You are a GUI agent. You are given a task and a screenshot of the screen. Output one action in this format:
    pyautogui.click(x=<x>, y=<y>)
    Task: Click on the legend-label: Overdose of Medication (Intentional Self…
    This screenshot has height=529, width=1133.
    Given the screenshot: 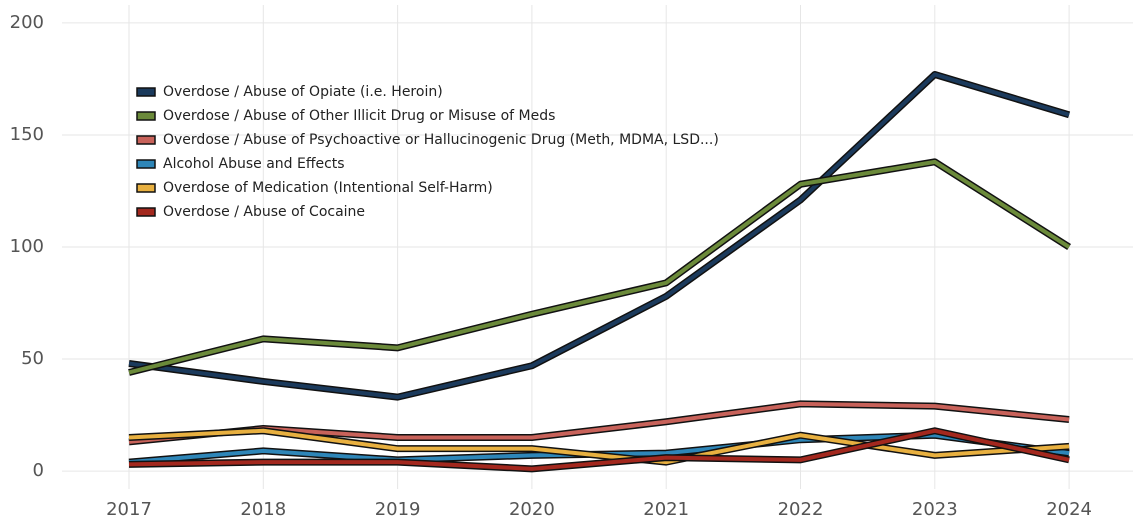 What is the action you would take?
    pyautogui.click(x=328, y=188)
    